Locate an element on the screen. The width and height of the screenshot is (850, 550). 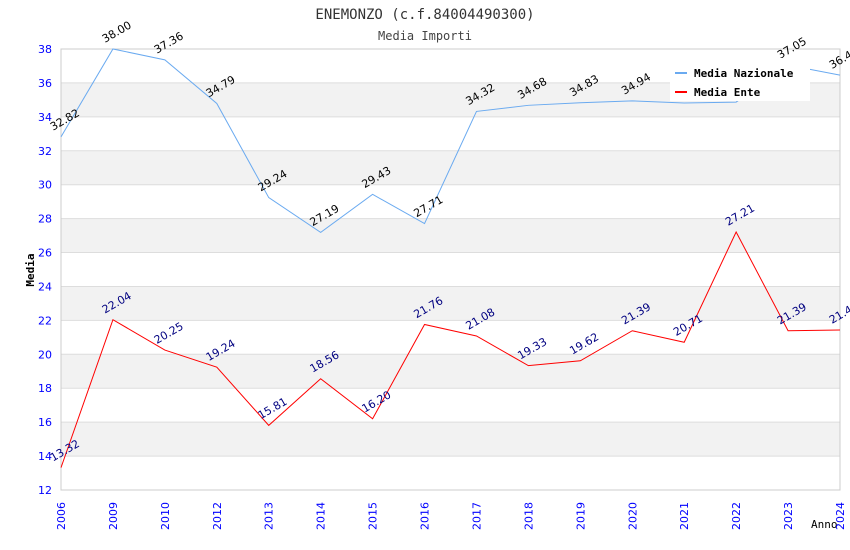
y-axis-label: Media is located at coordinates (30, 269).